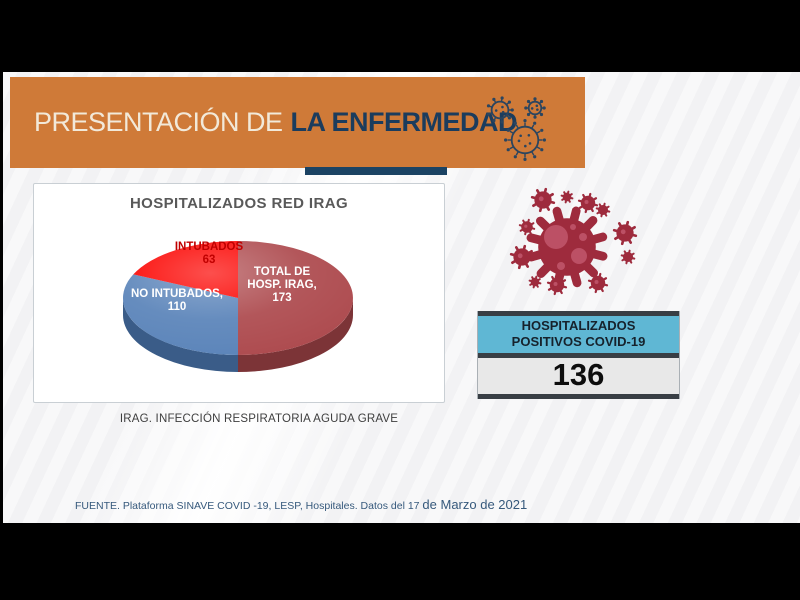 Image resolution: width=800 pixels, height=600 pixels. What do you see at coordinates (376, 171) in the screenshot?
I see `banner-underline-bar` at bounding box center [376, 171].